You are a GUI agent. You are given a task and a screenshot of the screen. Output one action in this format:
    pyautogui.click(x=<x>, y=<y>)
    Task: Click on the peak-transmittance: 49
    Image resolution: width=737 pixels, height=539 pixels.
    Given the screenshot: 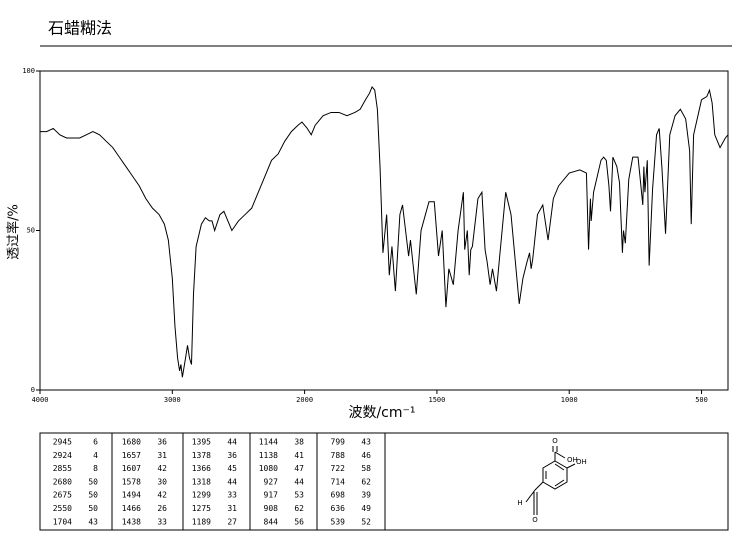 What is the action you would take?
    pyautogui.click(x=366, y=508)
    